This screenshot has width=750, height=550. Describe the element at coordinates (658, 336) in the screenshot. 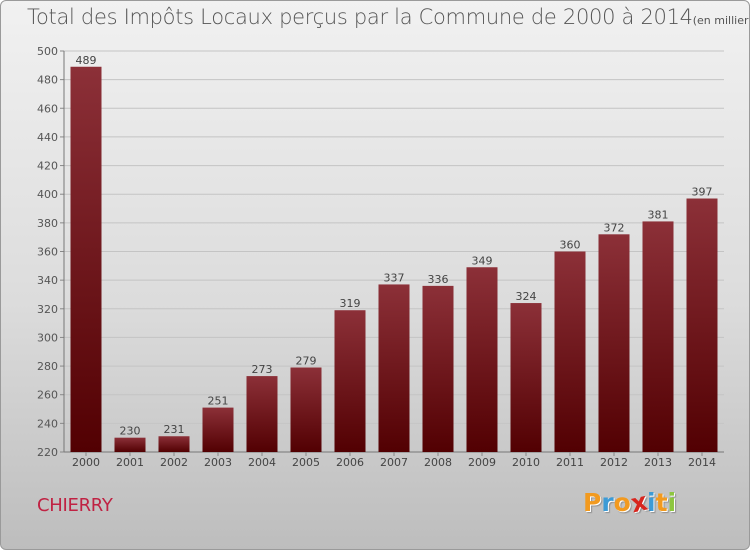

I see `bar-2013` at that location.